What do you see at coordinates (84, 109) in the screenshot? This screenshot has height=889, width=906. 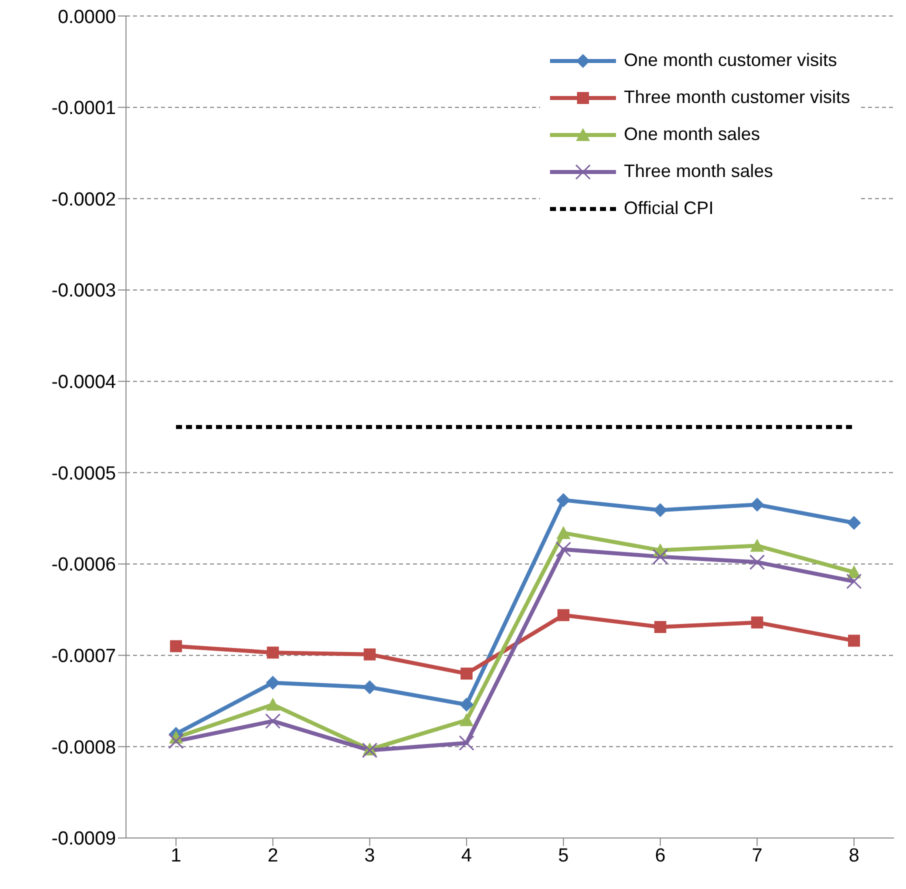 I see `y-tick-label: -0.0001` at bounding box center [84, 109].